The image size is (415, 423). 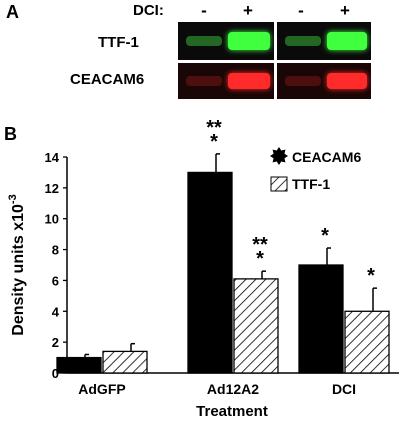 I want to click on lane-sign-4: +, so click(x=345, y=10).